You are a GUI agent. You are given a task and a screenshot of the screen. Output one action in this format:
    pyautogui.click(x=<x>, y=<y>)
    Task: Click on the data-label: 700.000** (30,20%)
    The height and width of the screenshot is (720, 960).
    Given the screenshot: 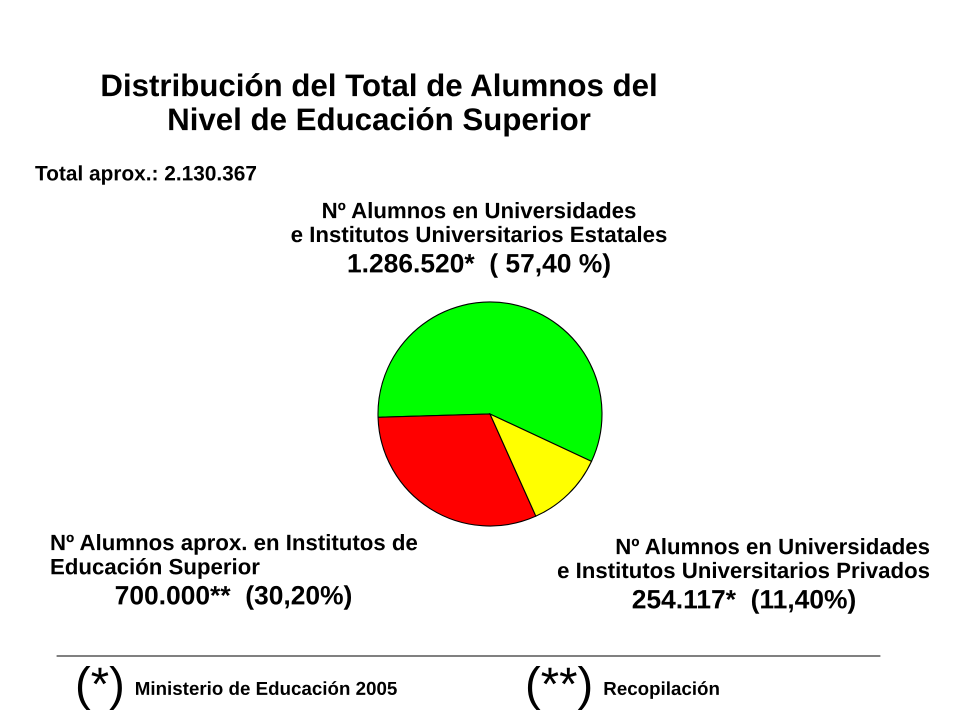 What is the action you would take?
    pyautogui.click(x=234, y=597)
    